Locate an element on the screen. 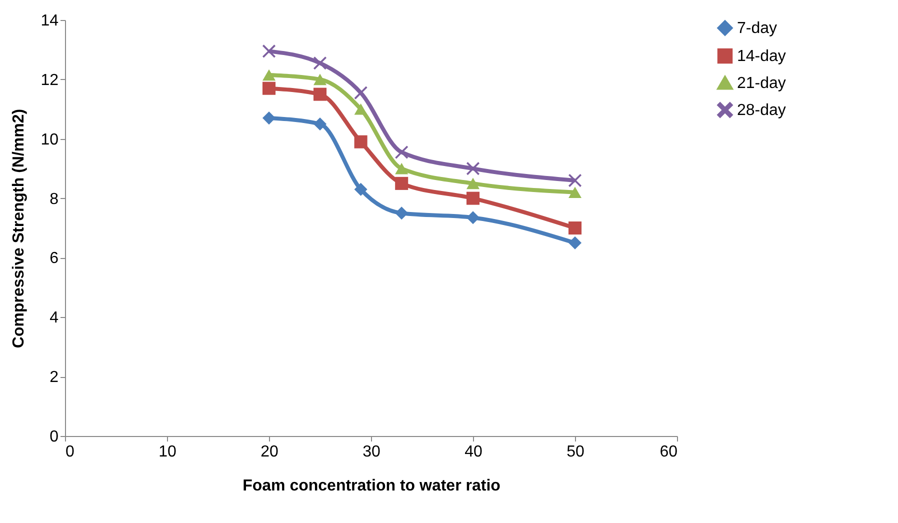  legend-label: 28-day is located at coordinates (761, 110).